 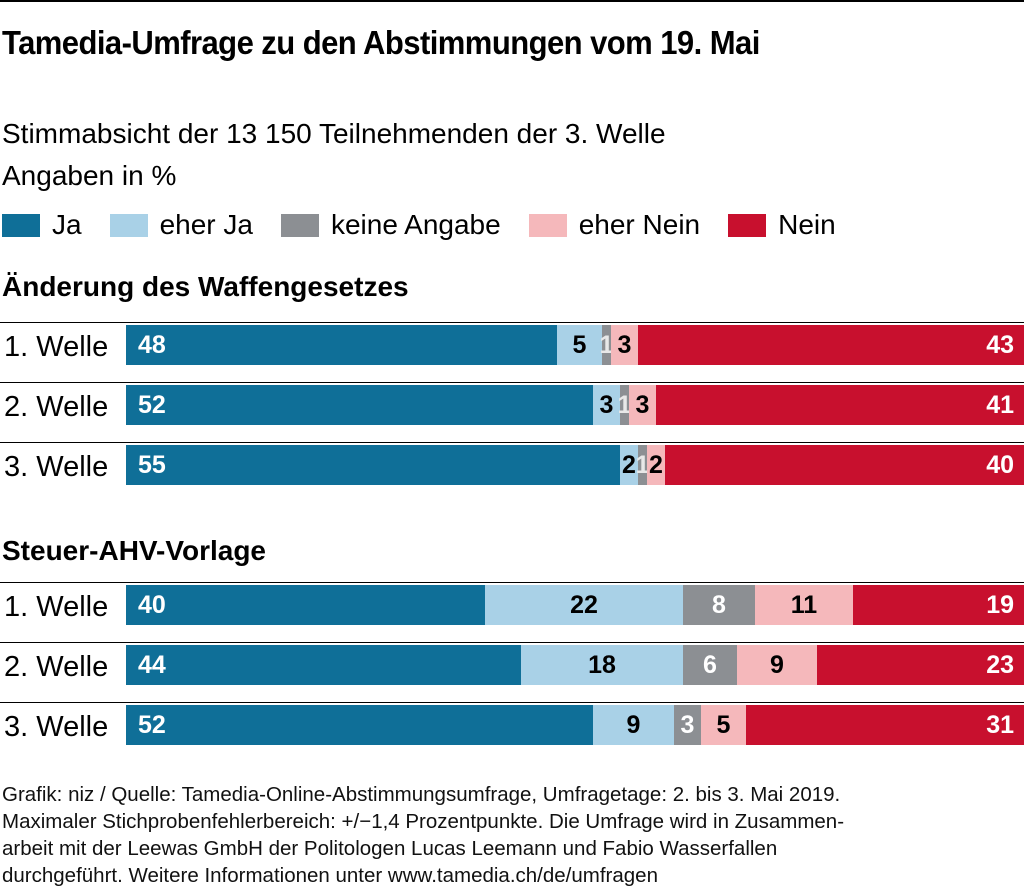 I want to click on legend-item-keine-angabe: keine Angabe, so click(x=390, y=225).